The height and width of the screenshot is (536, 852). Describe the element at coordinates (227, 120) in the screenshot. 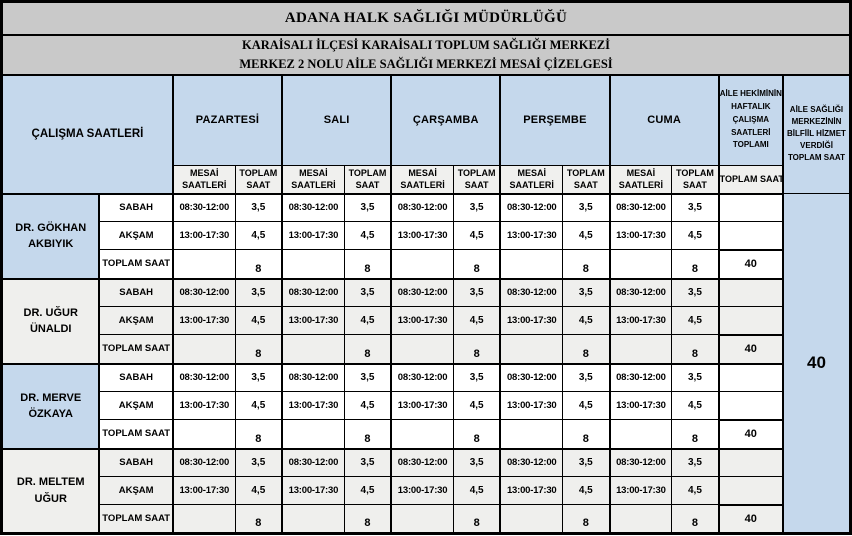

I see `day-header-pazartesi: PAZARTESİ` at that location.